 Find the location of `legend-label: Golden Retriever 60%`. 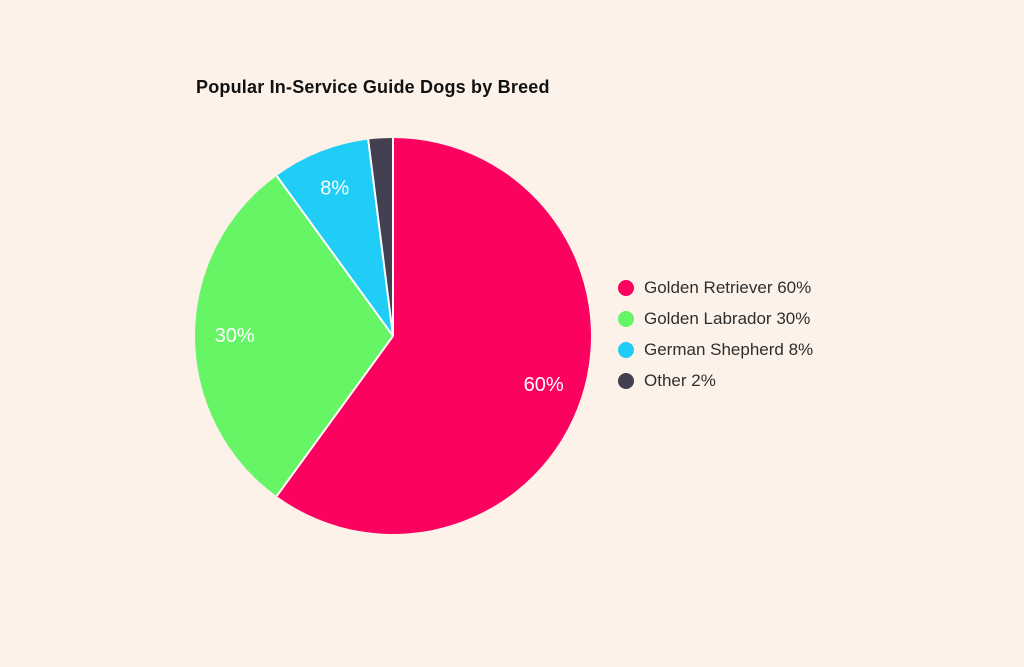

legend-label: Golden Retriever 60% is located at coordinates (728, 287).